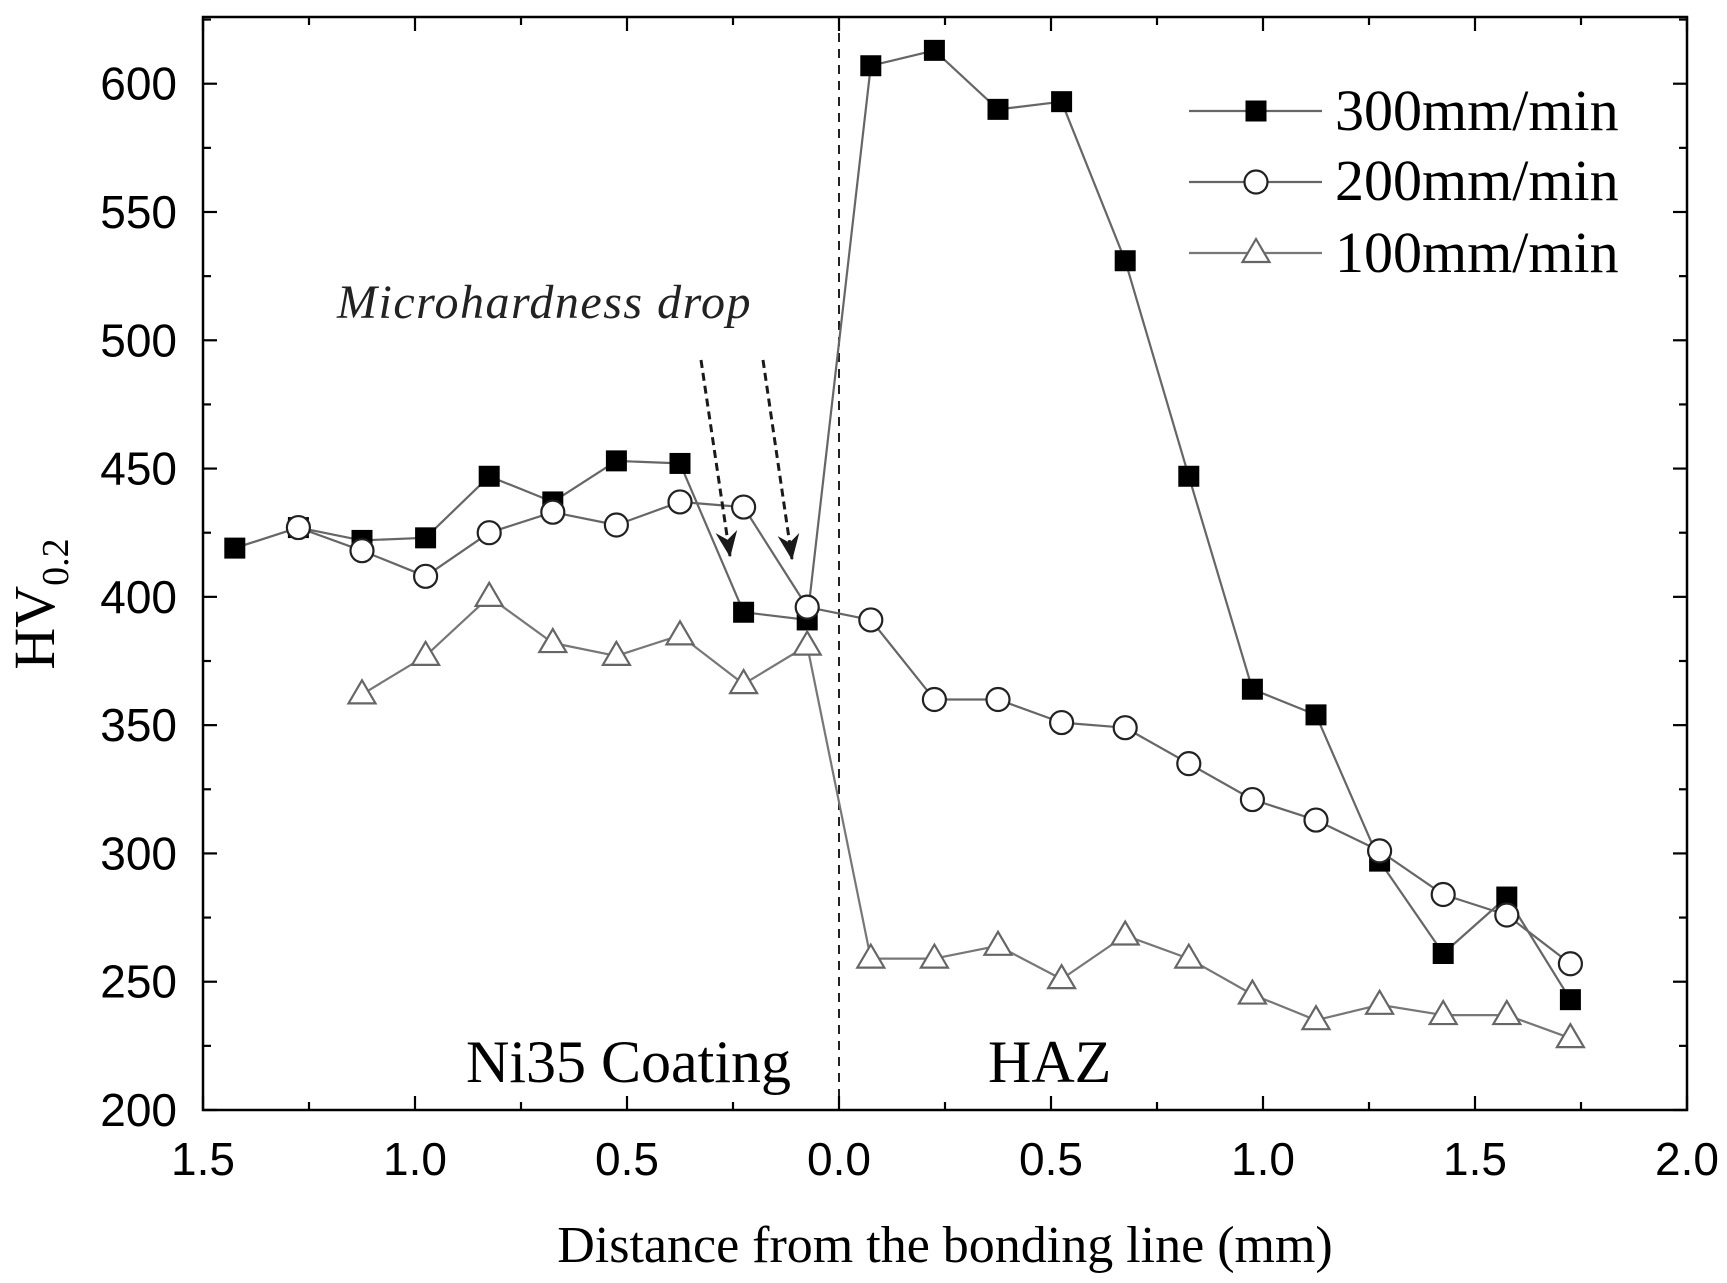  I want to click on y-tick-label: 500, so click(138, 340).